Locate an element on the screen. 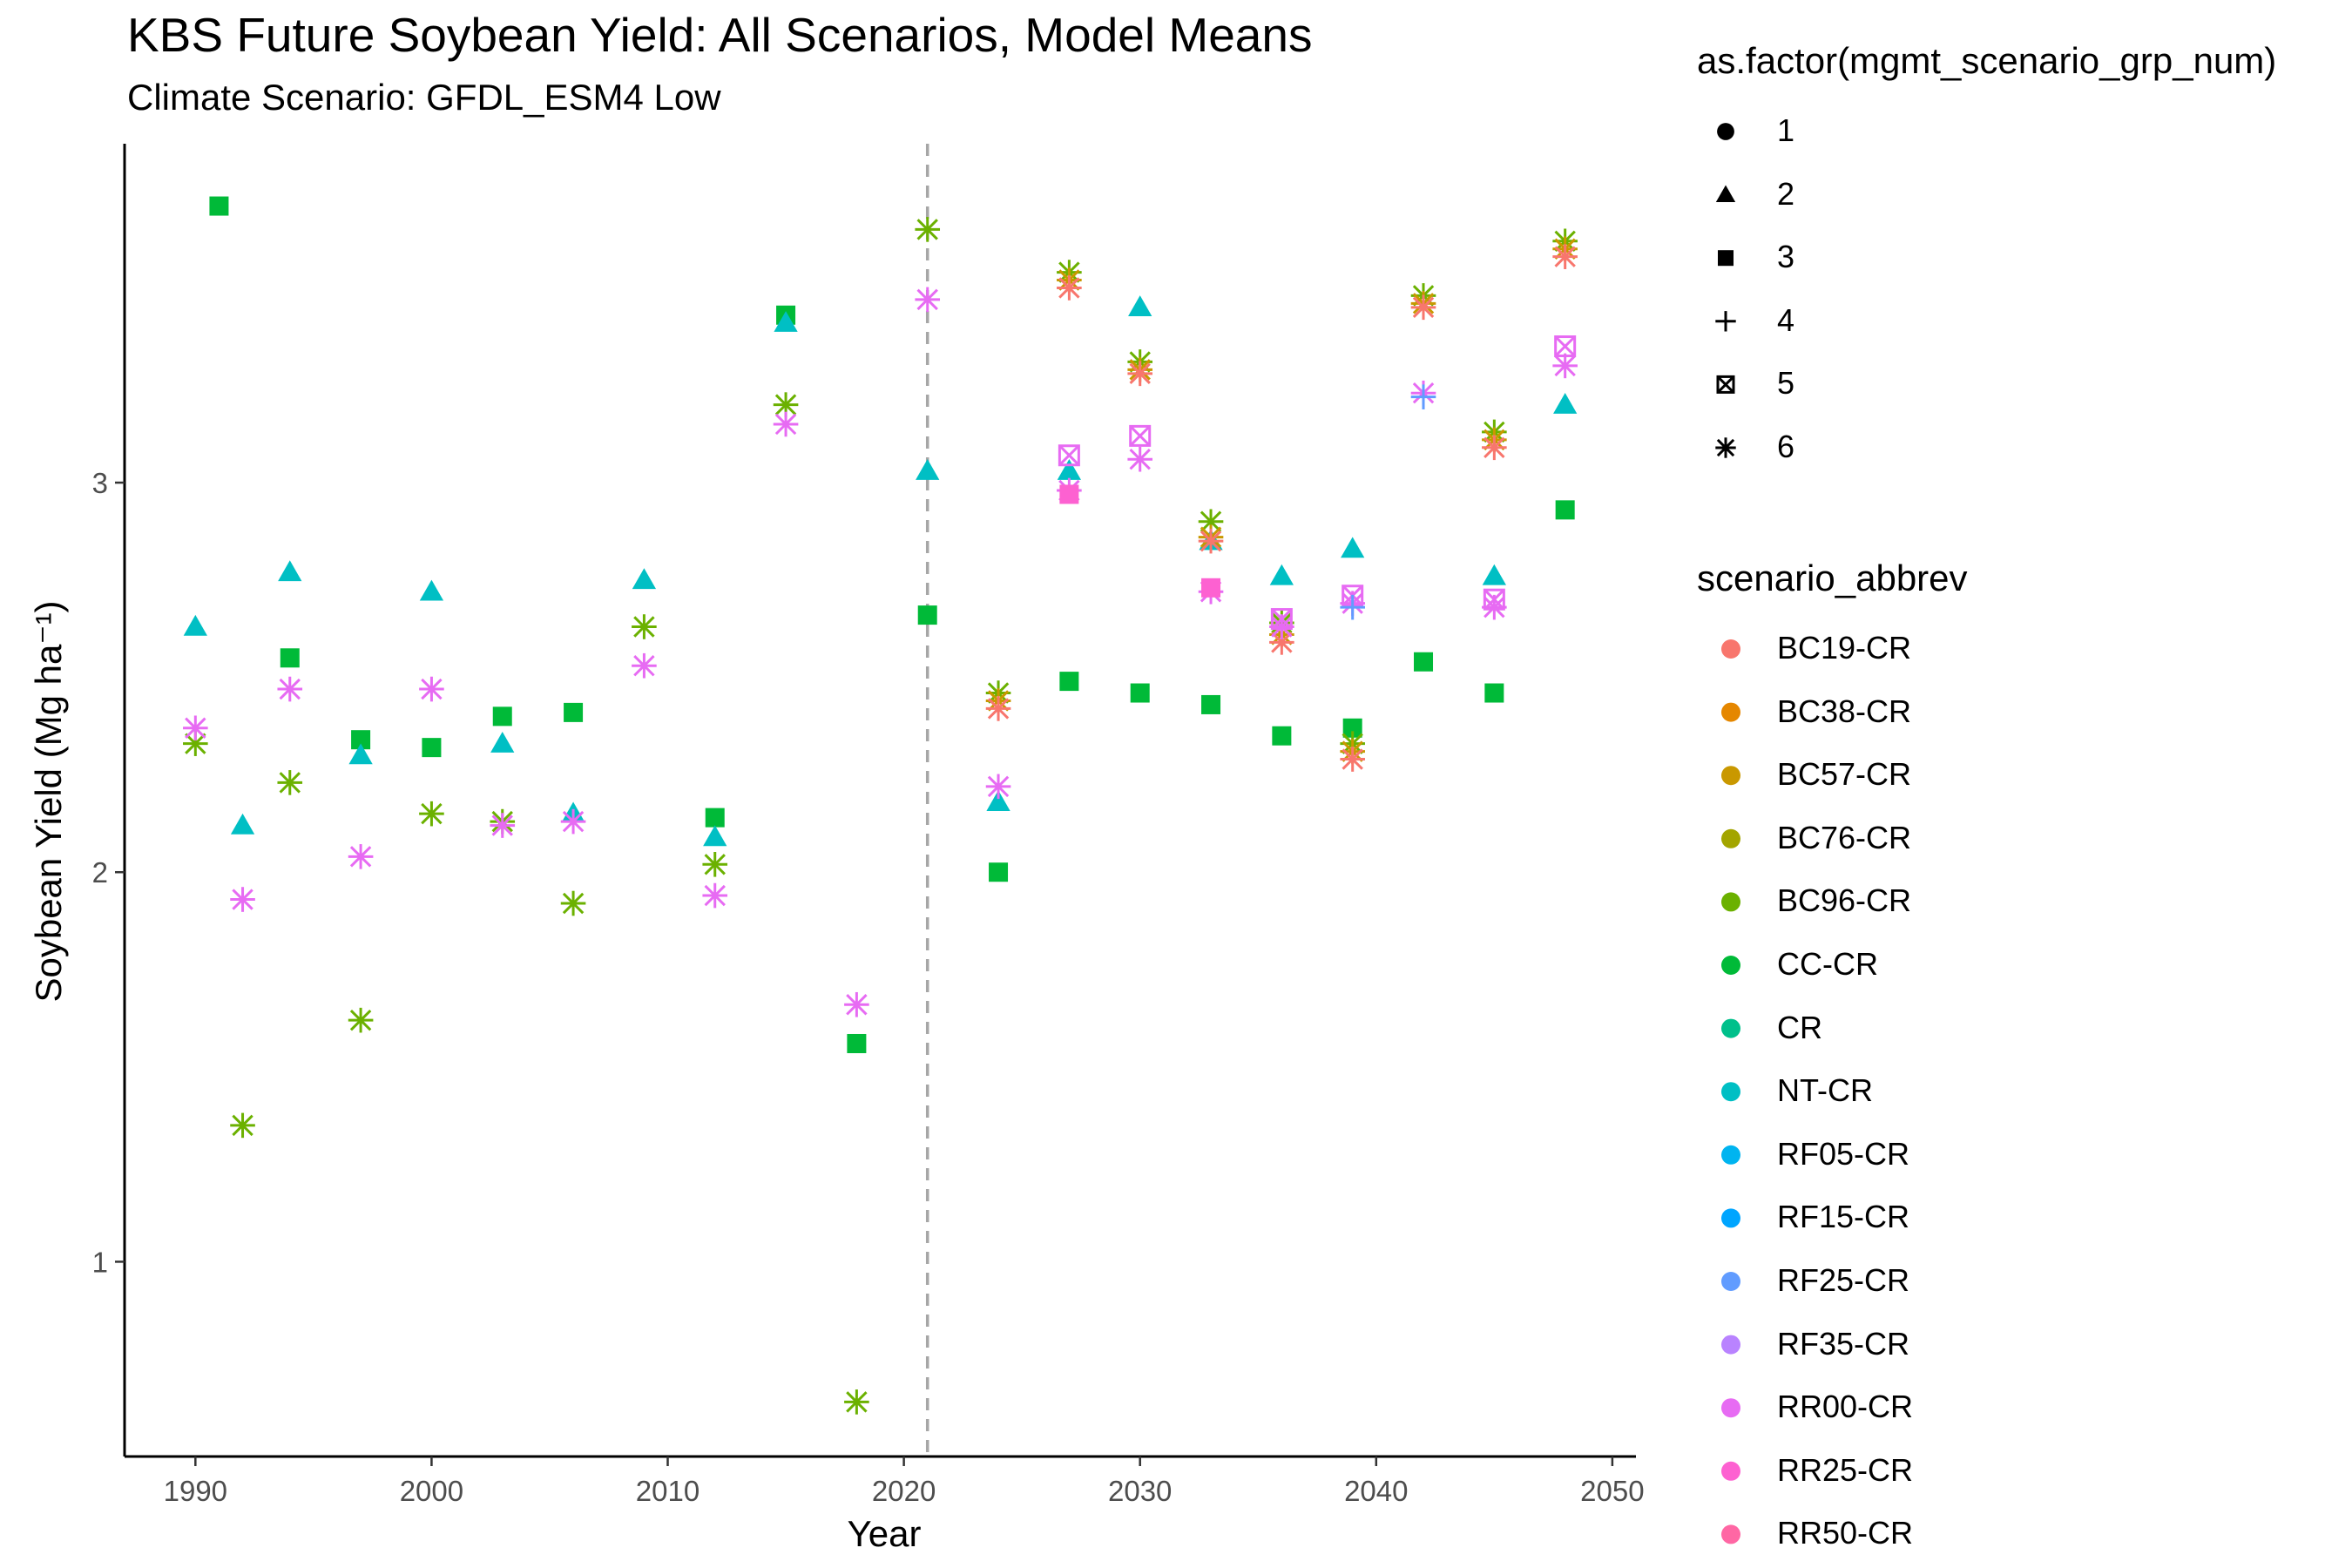  color-legend-label: RF05-CR is located at coordinates (1843, 1153).